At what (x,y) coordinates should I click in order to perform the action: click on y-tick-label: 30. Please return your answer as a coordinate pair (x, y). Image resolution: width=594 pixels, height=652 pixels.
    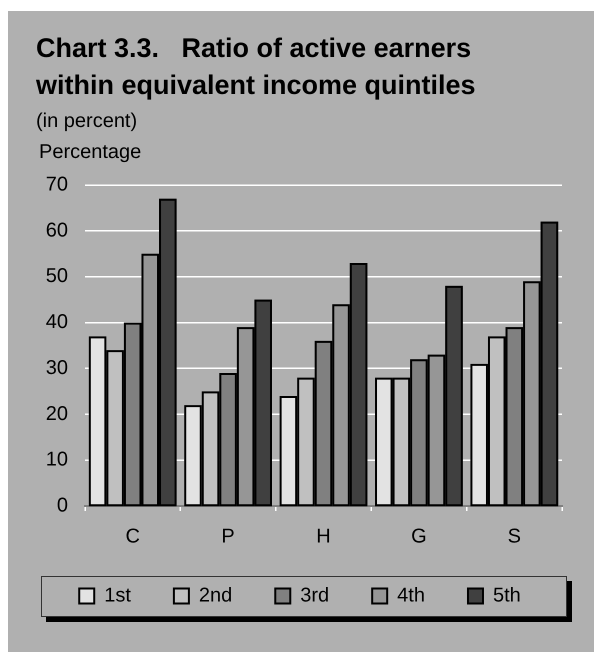
    Looking at the image, I should click on (57, 367).